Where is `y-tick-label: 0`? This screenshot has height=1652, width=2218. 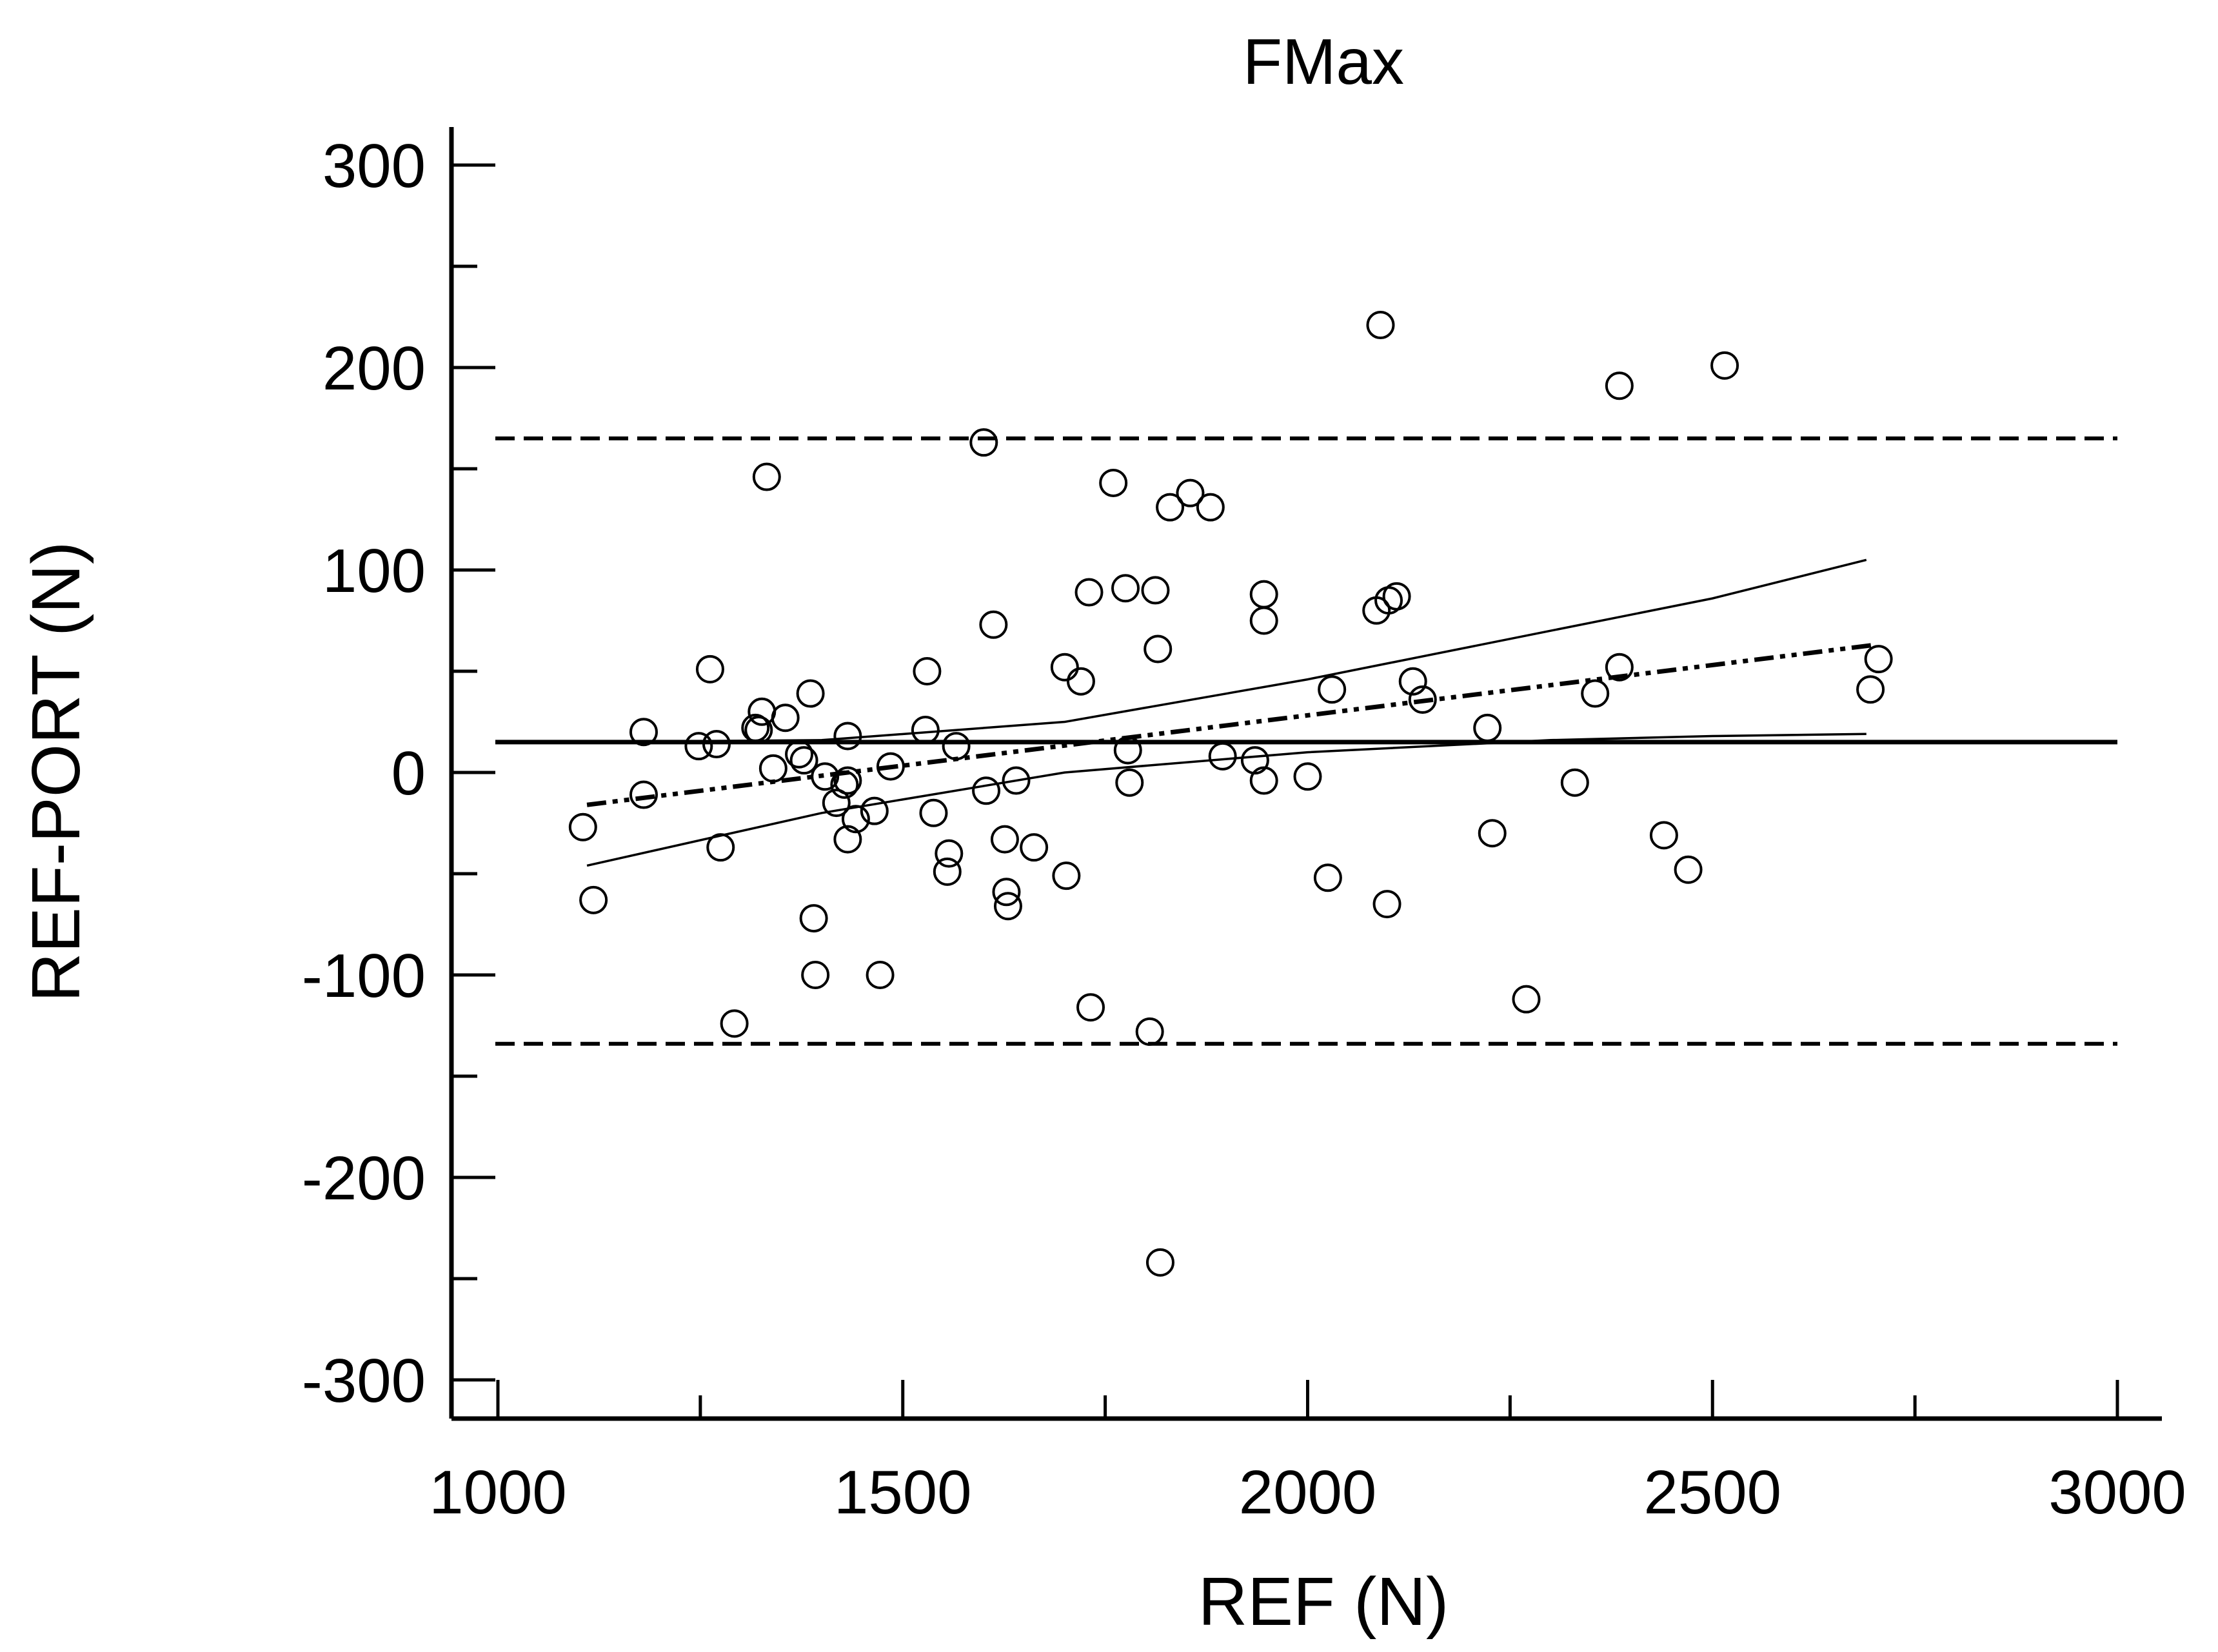
y-tick-label: 0 is located at coordinates (409, 774).